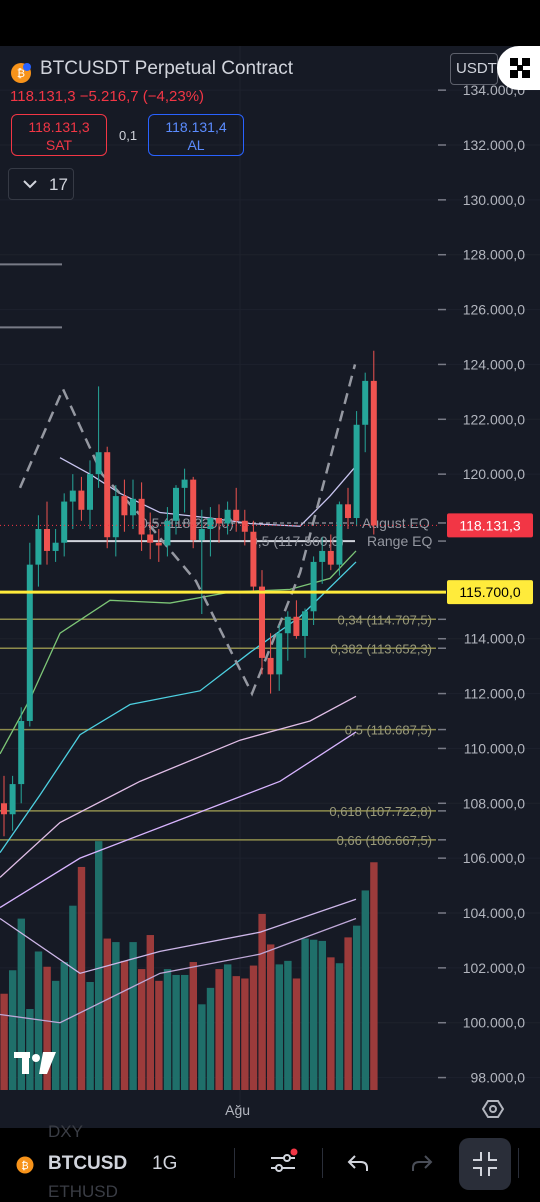  I want to click on currency-button: USDT, so click(474, 69).